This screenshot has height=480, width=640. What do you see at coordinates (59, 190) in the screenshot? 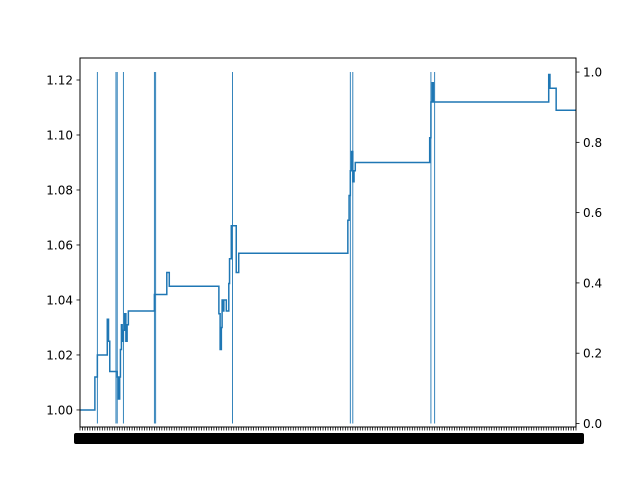
I see `left-y-tick-label: 1.08` at bounding box center [59, 190].